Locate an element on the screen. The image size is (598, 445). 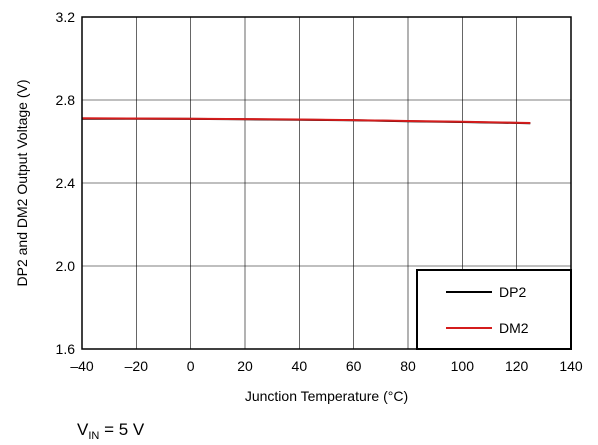
x-axis-ticks: –40 –20 0 20 40 60 80 100 120 140 is located at coordinates (326, 366).